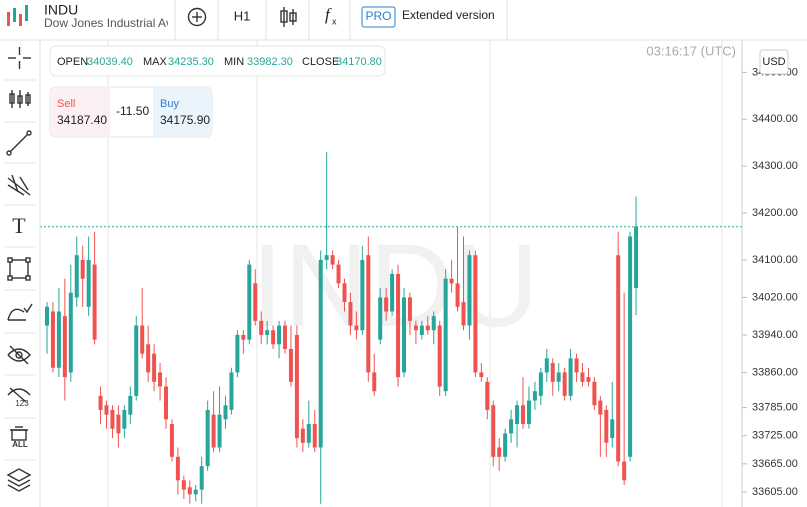 This screenshot has height=507, width=807. I want to click on buy-label: Buy, so click(169, 104).